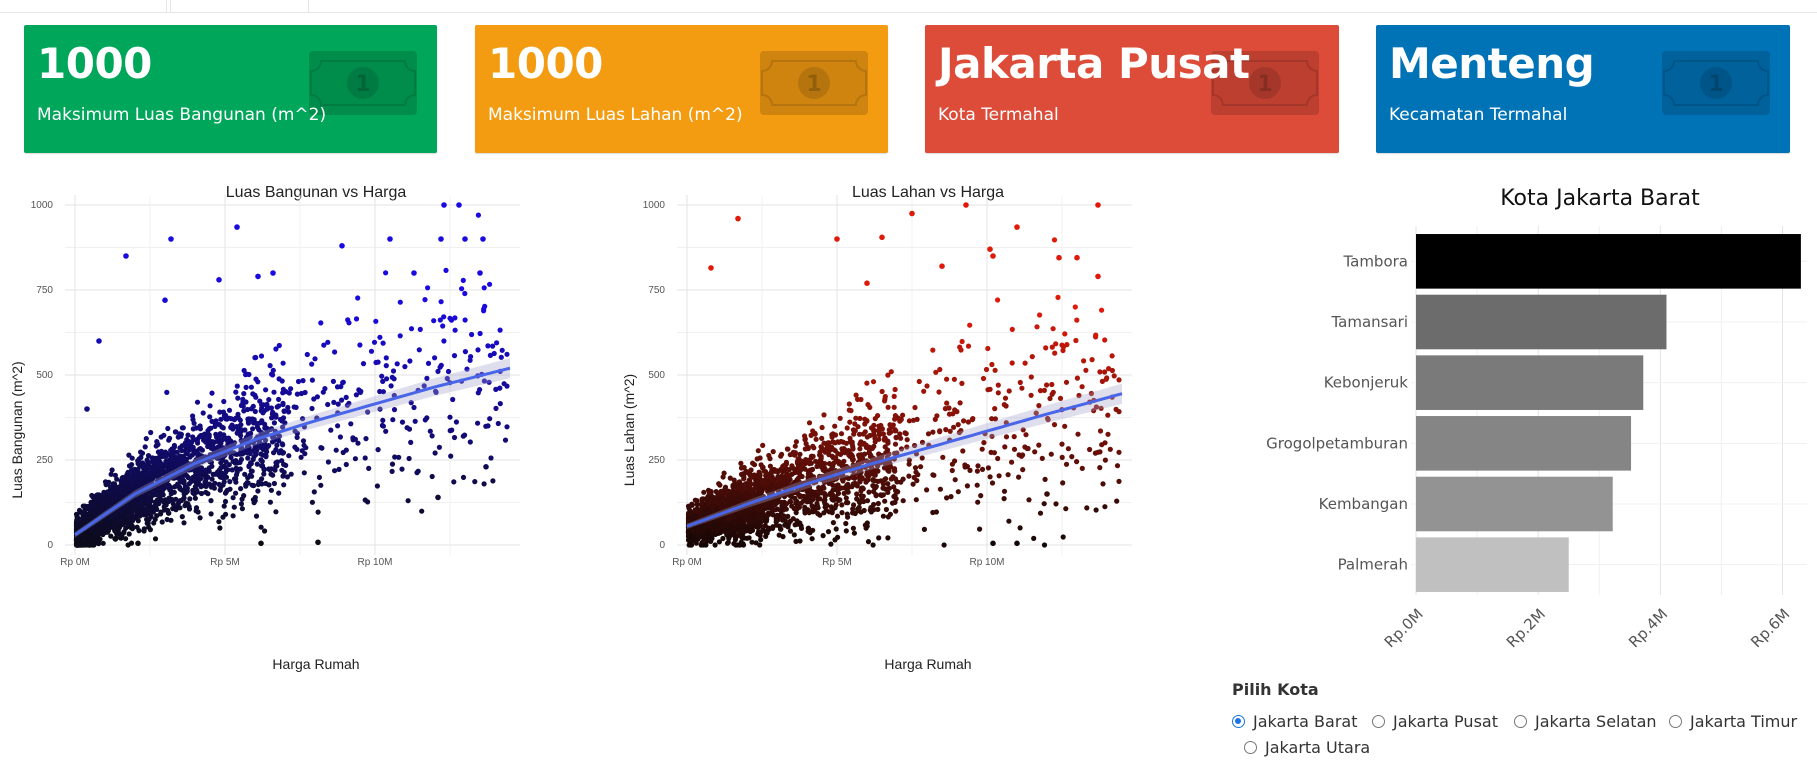 This screenshot has height=775, width=1817. Describe the element at coordinates (239, 6) in the screenshot. I see `tab-active` at that location.